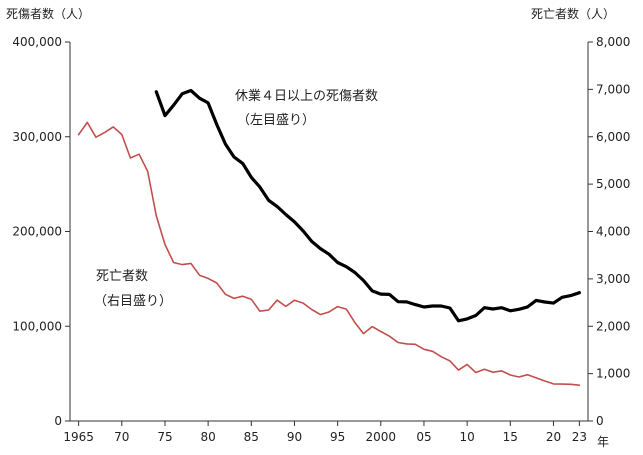  What do you see at coordinates (133, 301) in the screenshot?
I see `series-note-deaths: （右目盛り）` at bounding box center [133, 301].